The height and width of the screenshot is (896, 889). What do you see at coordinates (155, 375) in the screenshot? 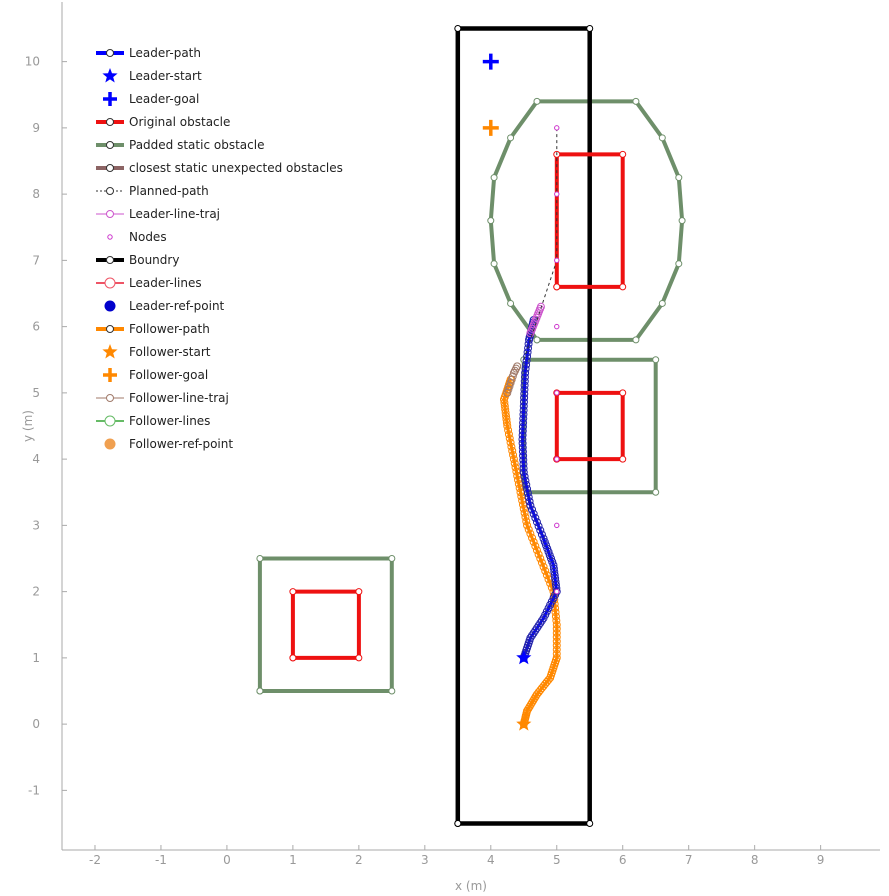
I see `legend-entry: Follower-goal` at bounding box center [155, 375].